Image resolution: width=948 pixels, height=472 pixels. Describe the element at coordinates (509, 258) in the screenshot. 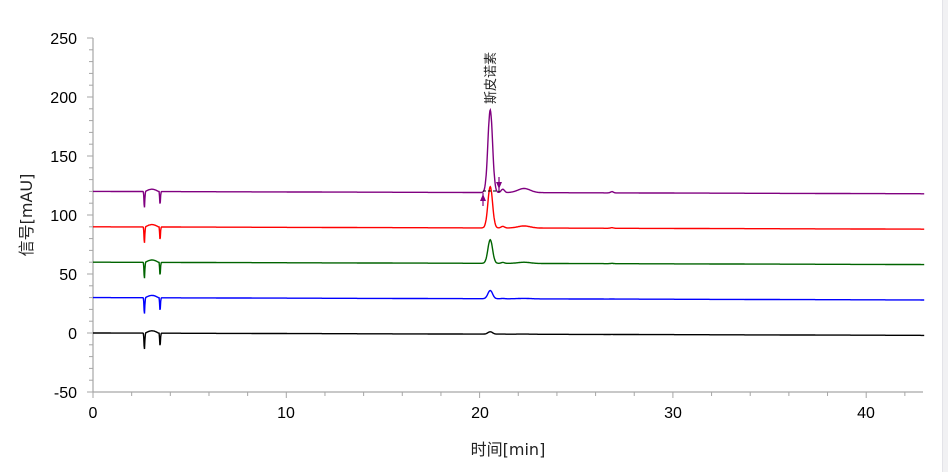

I see `trace-3-line` at that location.